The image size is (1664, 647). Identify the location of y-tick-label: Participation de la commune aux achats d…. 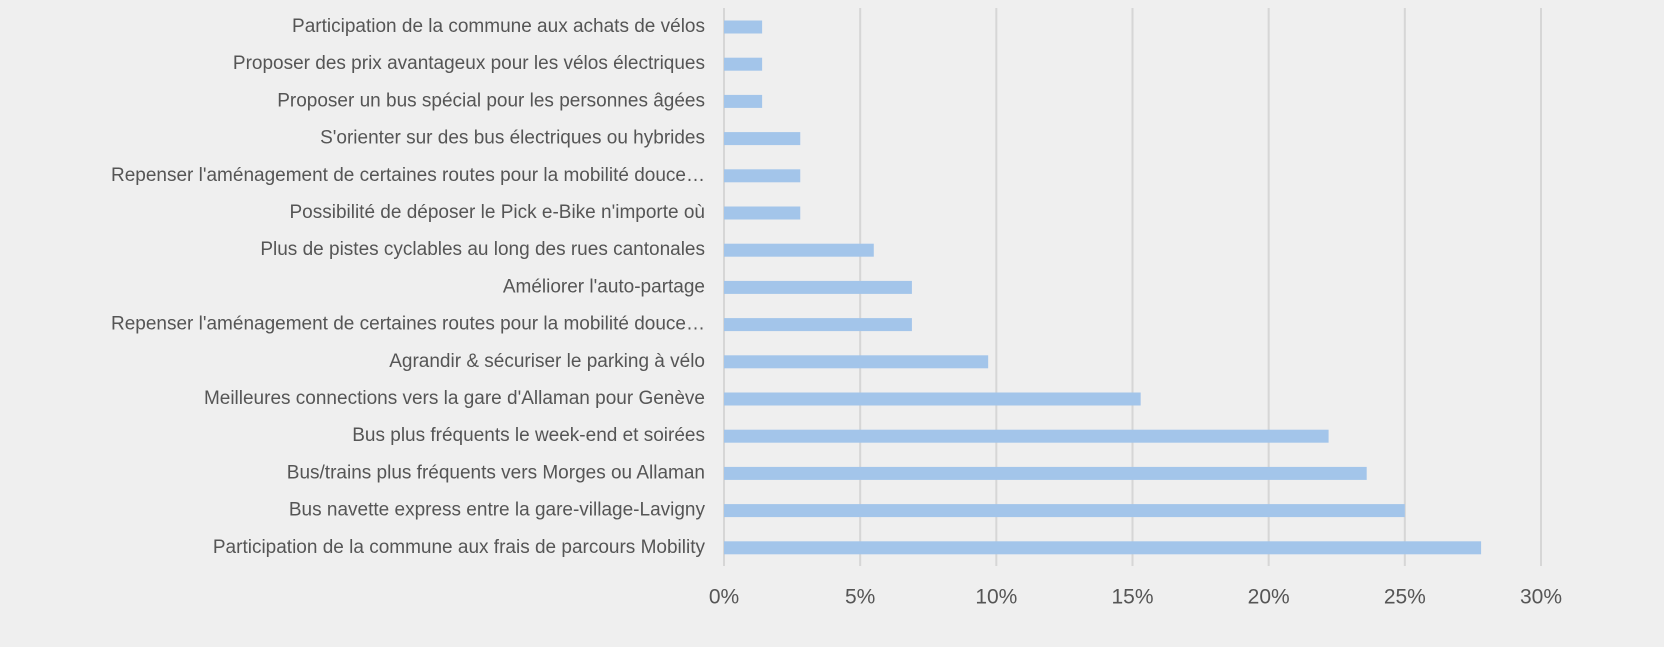
(498, 26).